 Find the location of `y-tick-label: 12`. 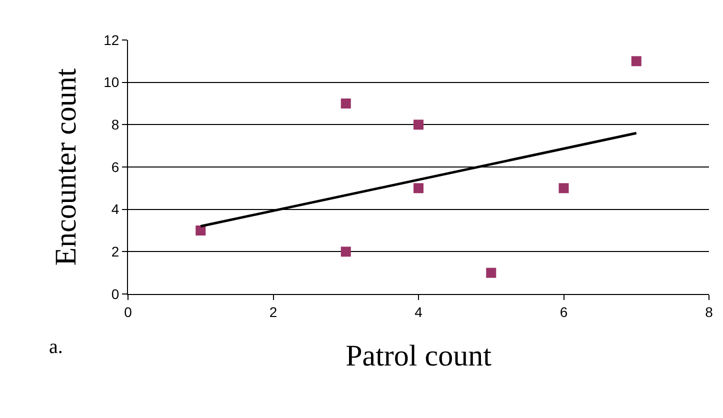

y-tick-label: 12 is located at coordinates (112, 40).